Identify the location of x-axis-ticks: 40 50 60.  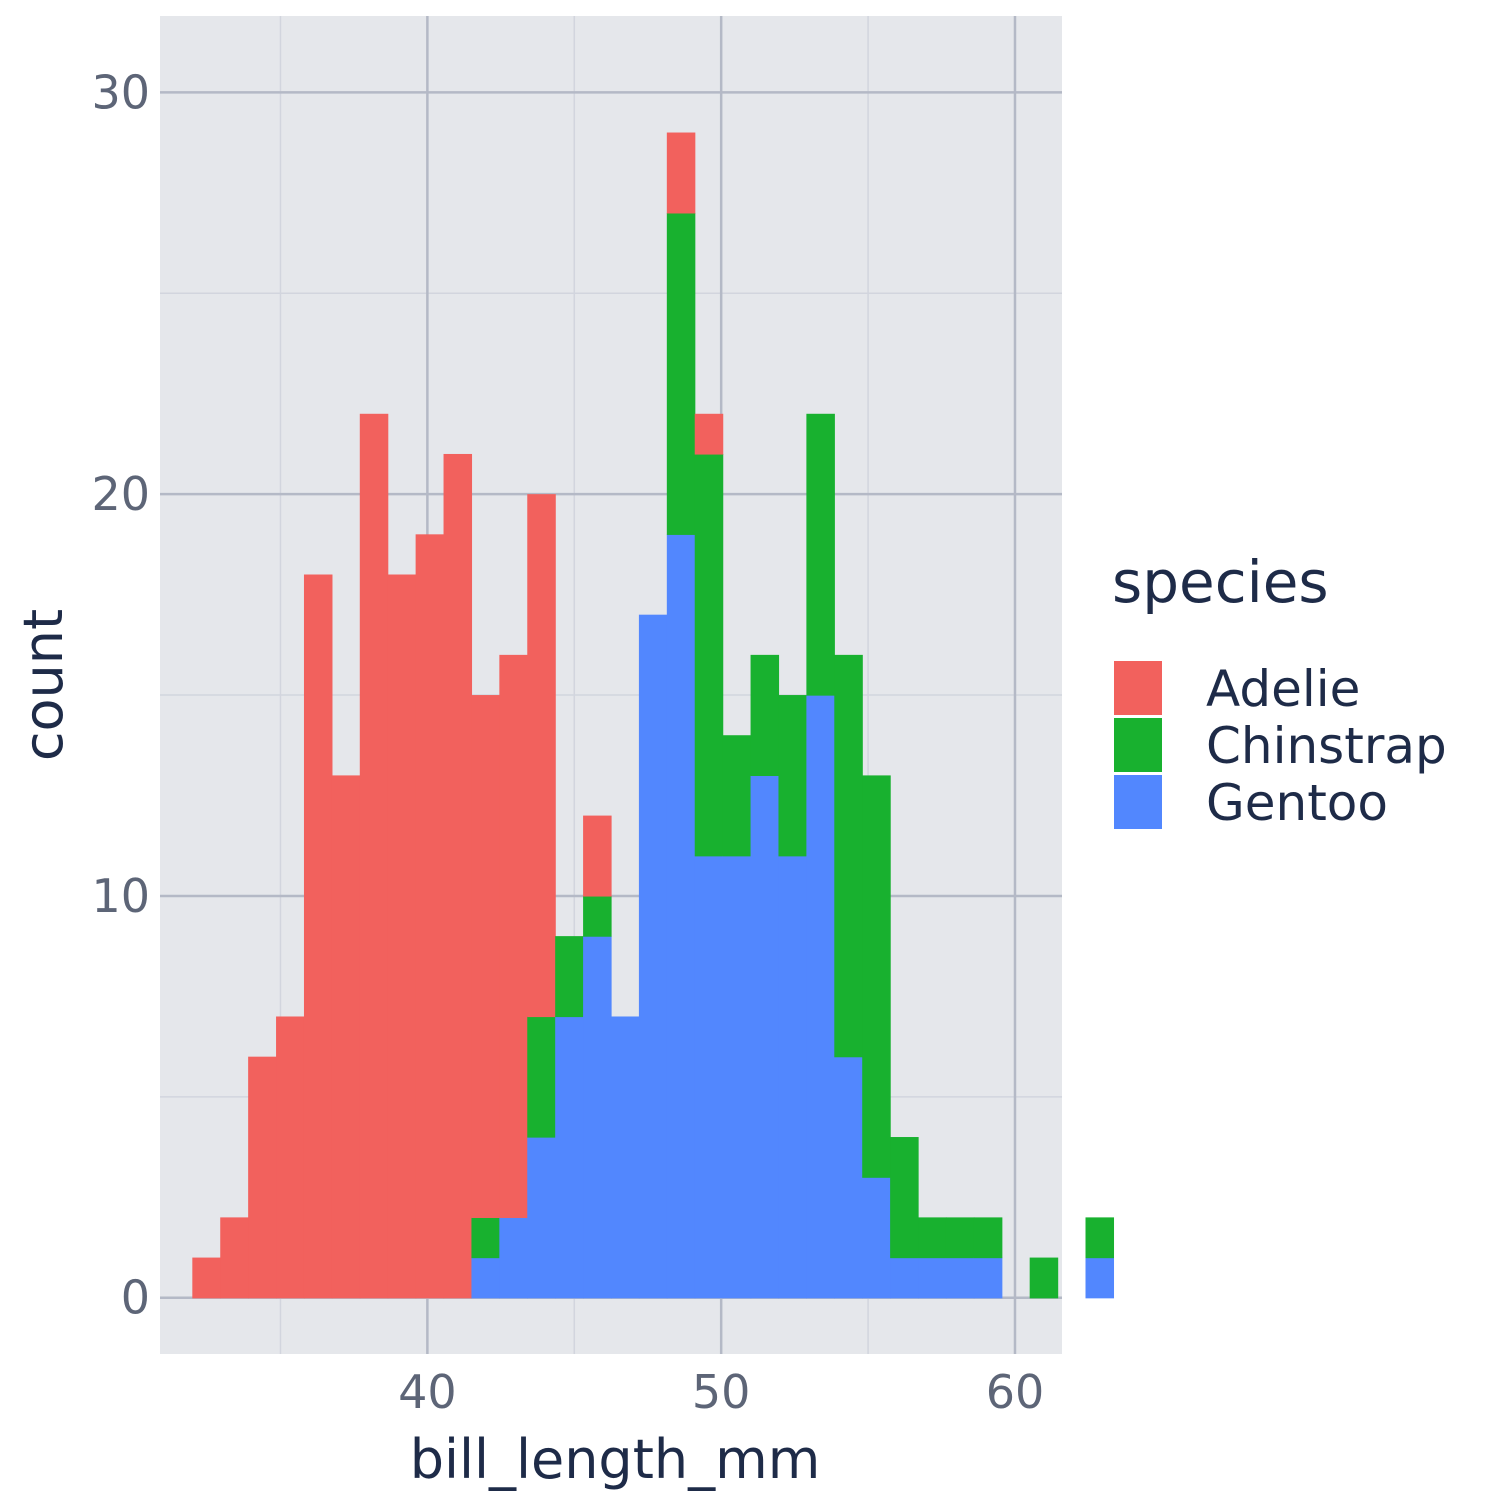
(721, 1392).